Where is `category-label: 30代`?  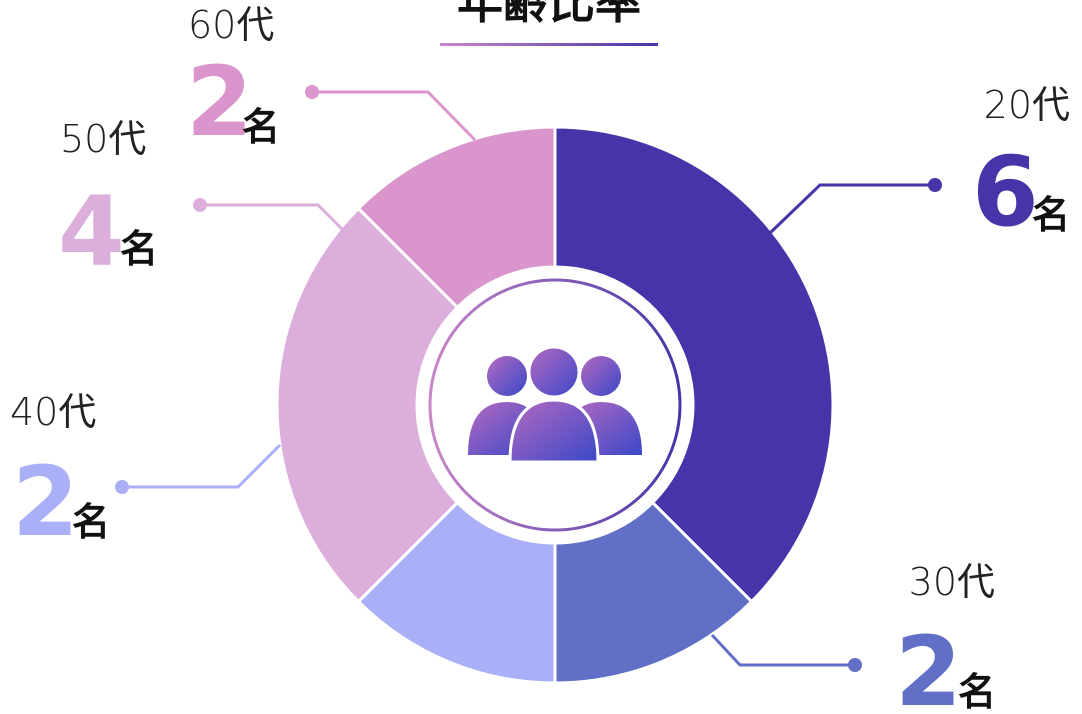
category-label: 30代 is located at coordinates (952, 582).